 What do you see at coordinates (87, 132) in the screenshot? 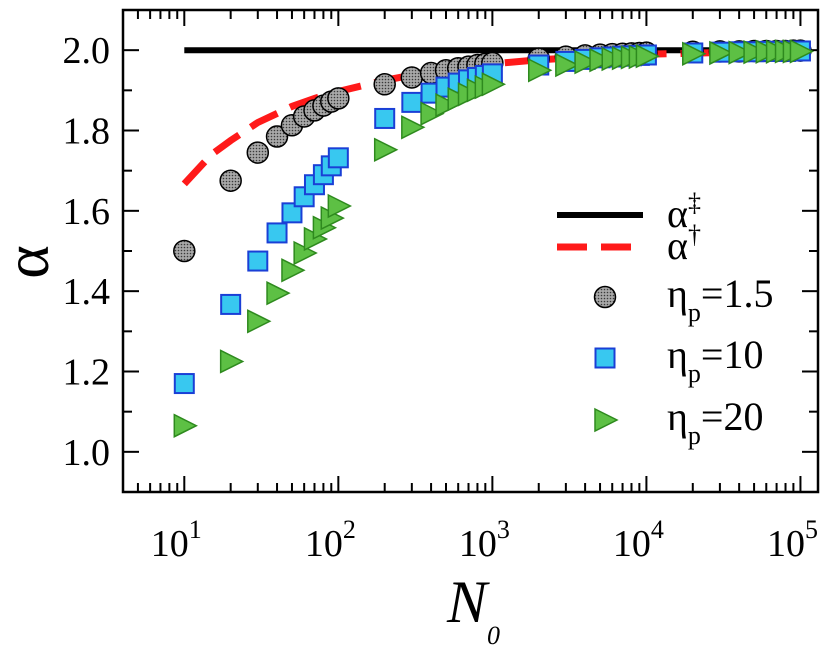
I see `y-tick-label: 1.8` at bounding box center [87, 132].